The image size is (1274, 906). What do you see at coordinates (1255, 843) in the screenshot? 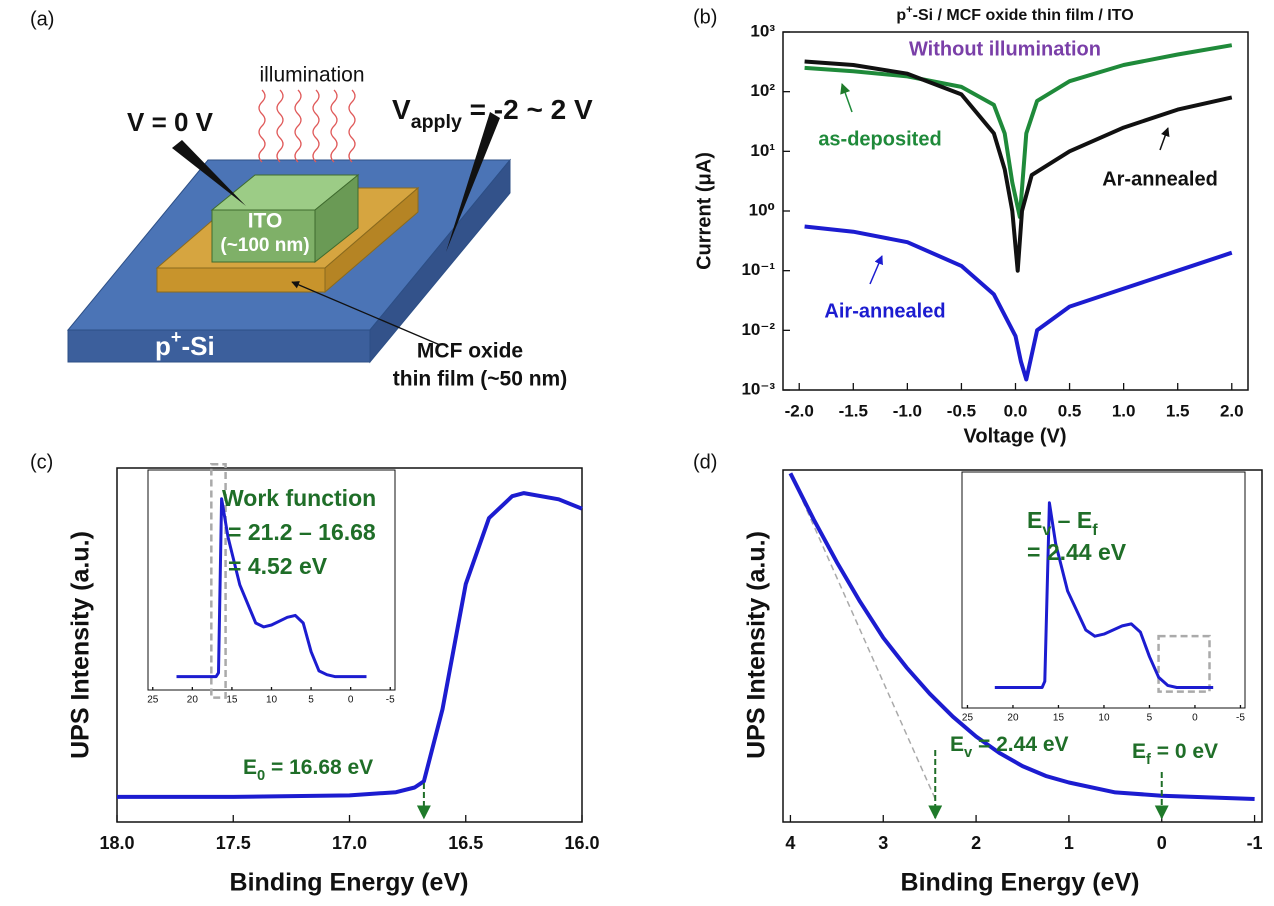
I see `x-tick-label: -1` at bounding box center [1255, 843].